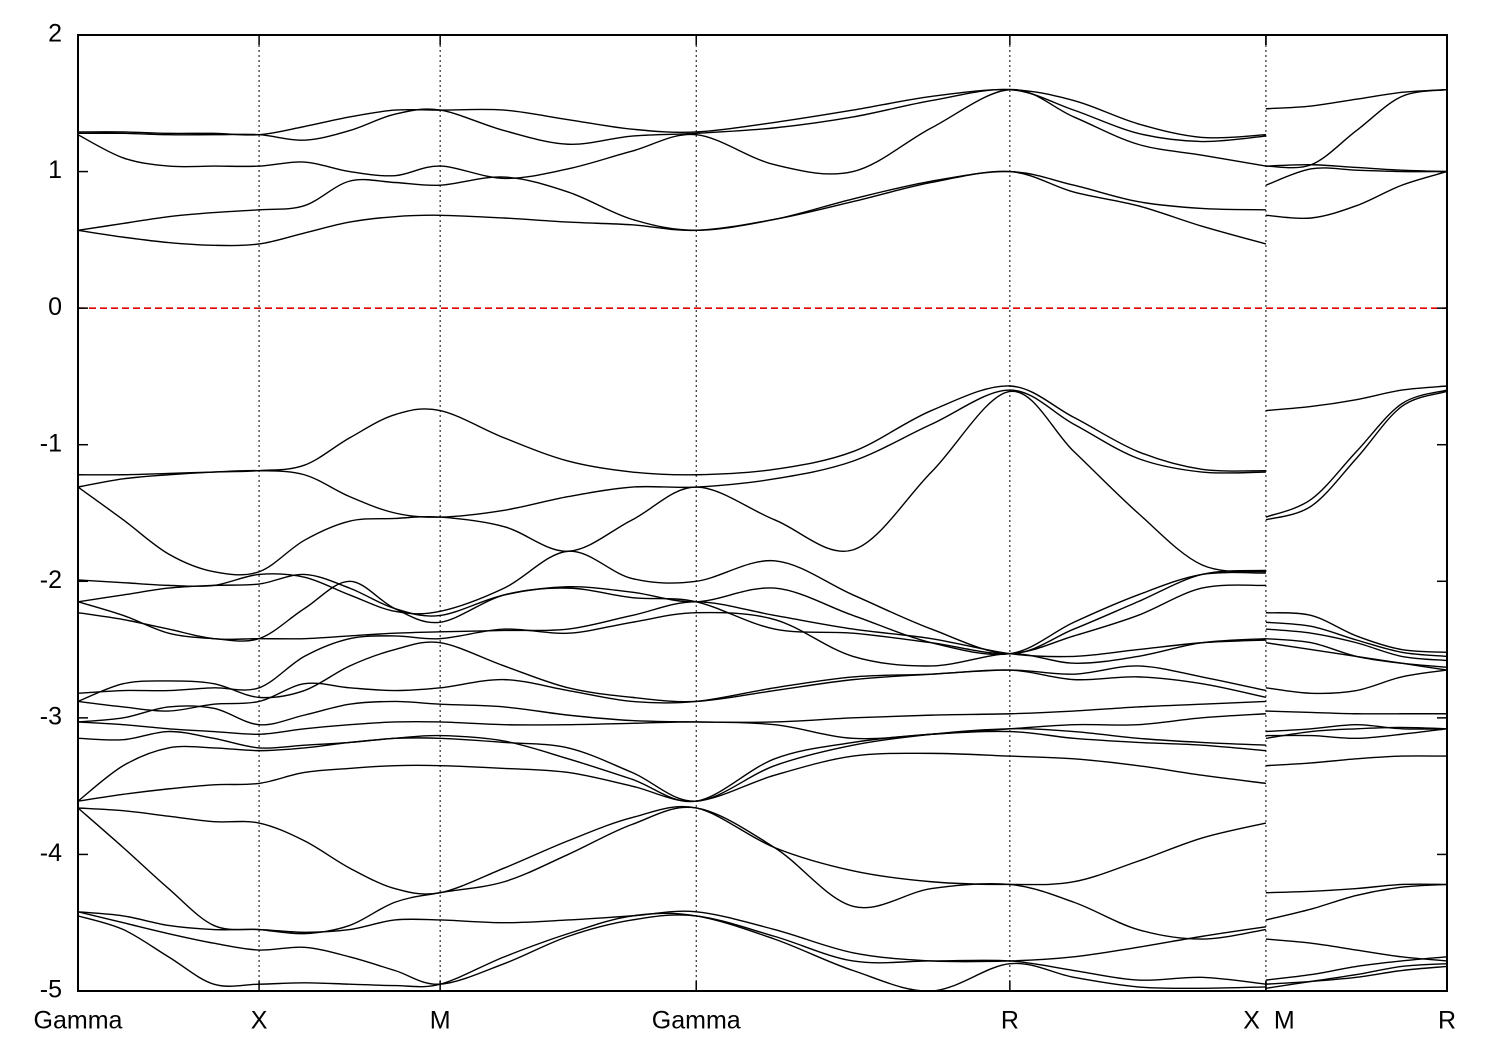  Describe the element at coordinates (55, 307) in the screenshot. I see `y-tick-label: 0` at that location.